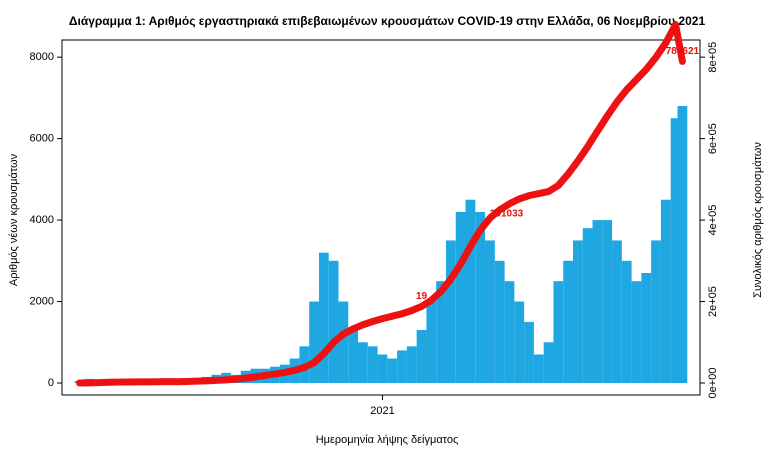  I want to click on annotation: 19, so click(422, 296).